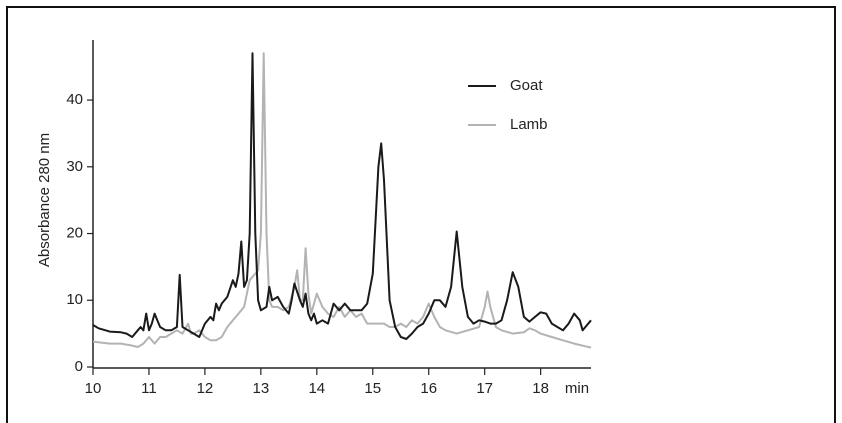  I want to click on y-tick-label: 20, so click(74, 232).